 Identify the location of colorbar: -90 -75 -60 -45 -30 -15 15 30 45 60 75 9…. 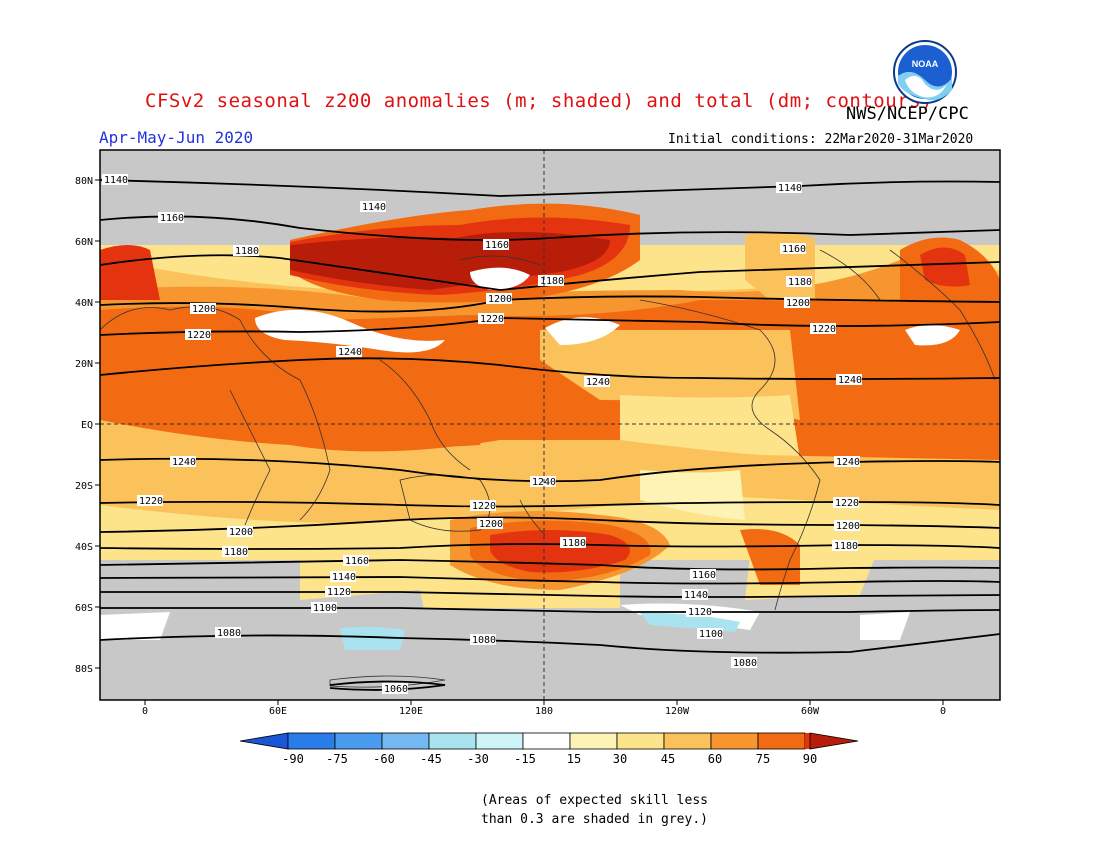
(549, 749).